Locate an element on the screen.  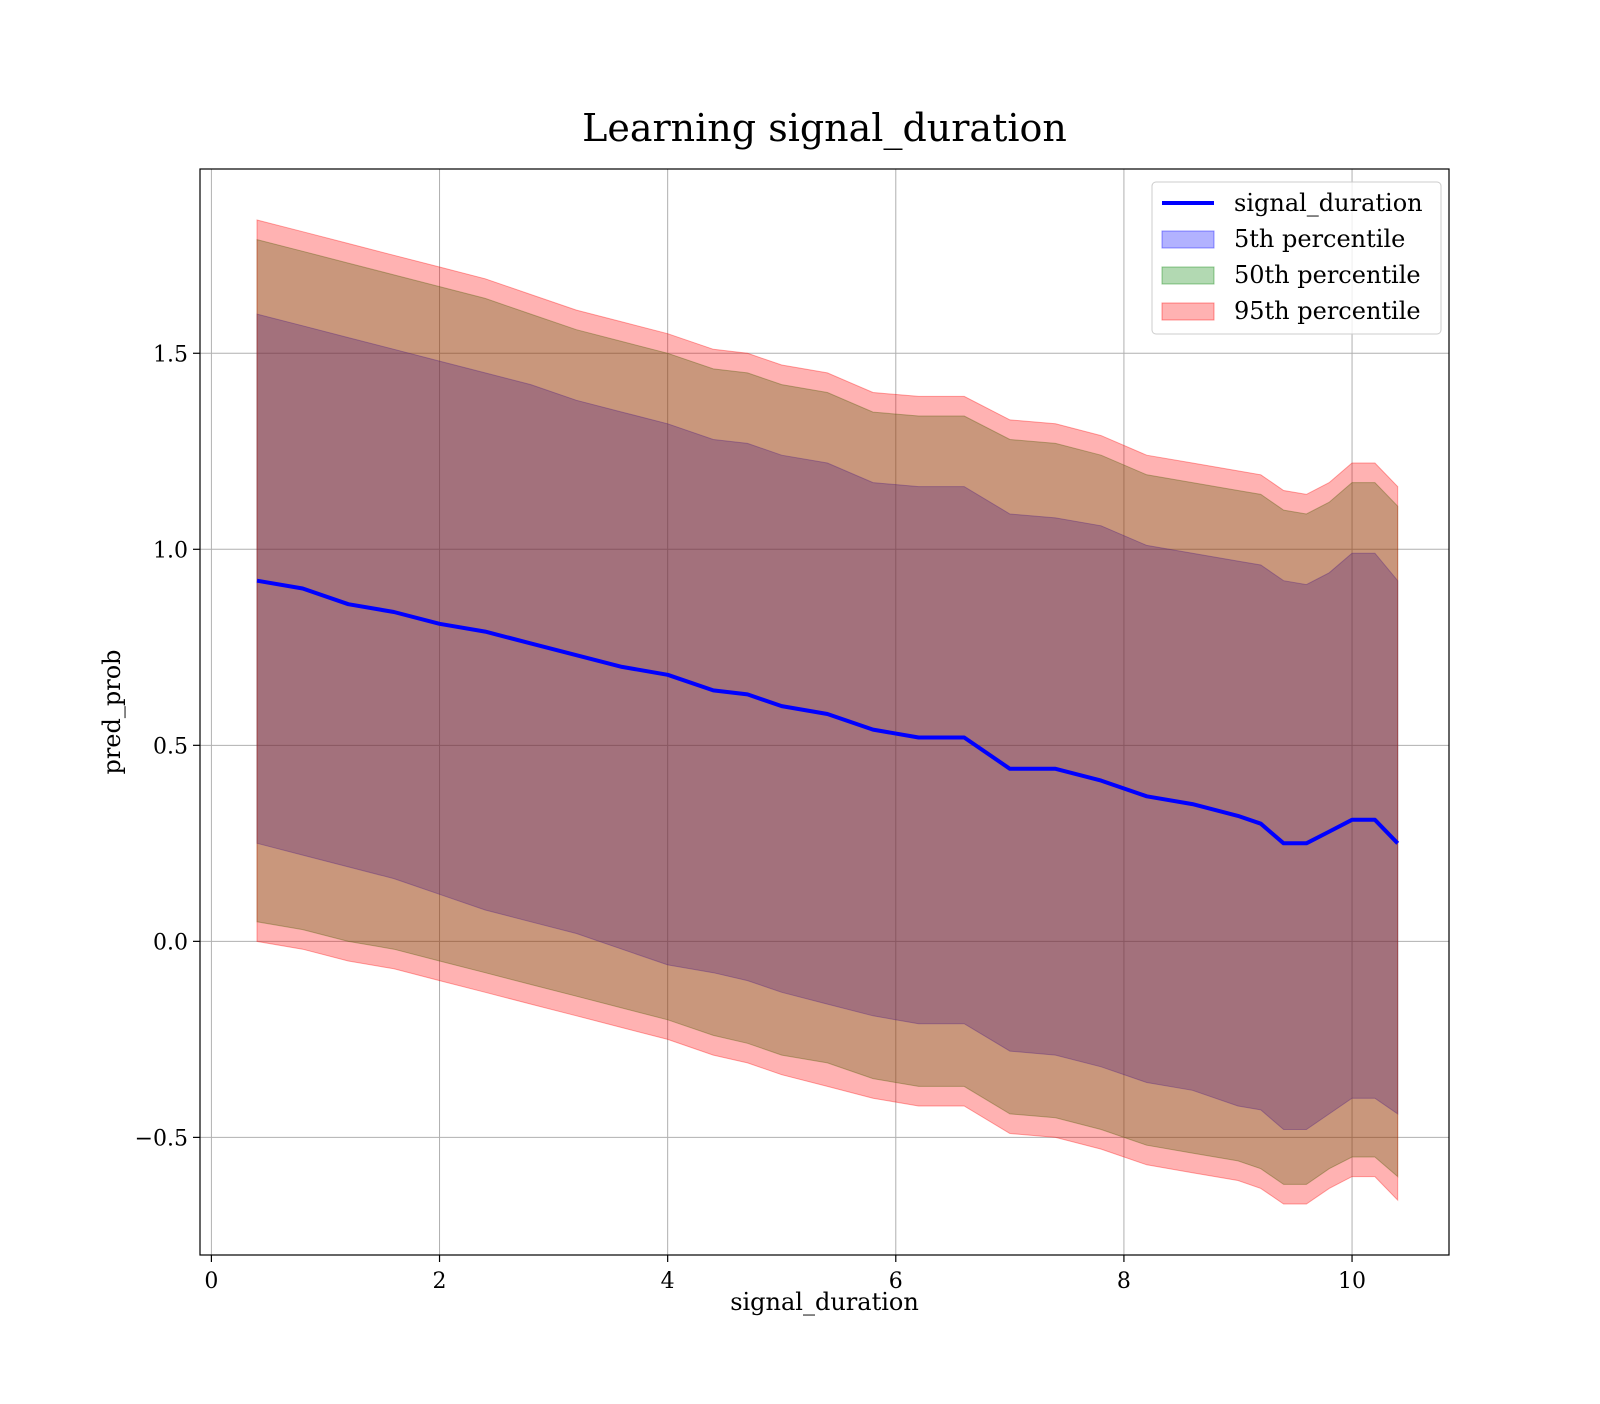
series-lines is located at coordinates (828, 712).